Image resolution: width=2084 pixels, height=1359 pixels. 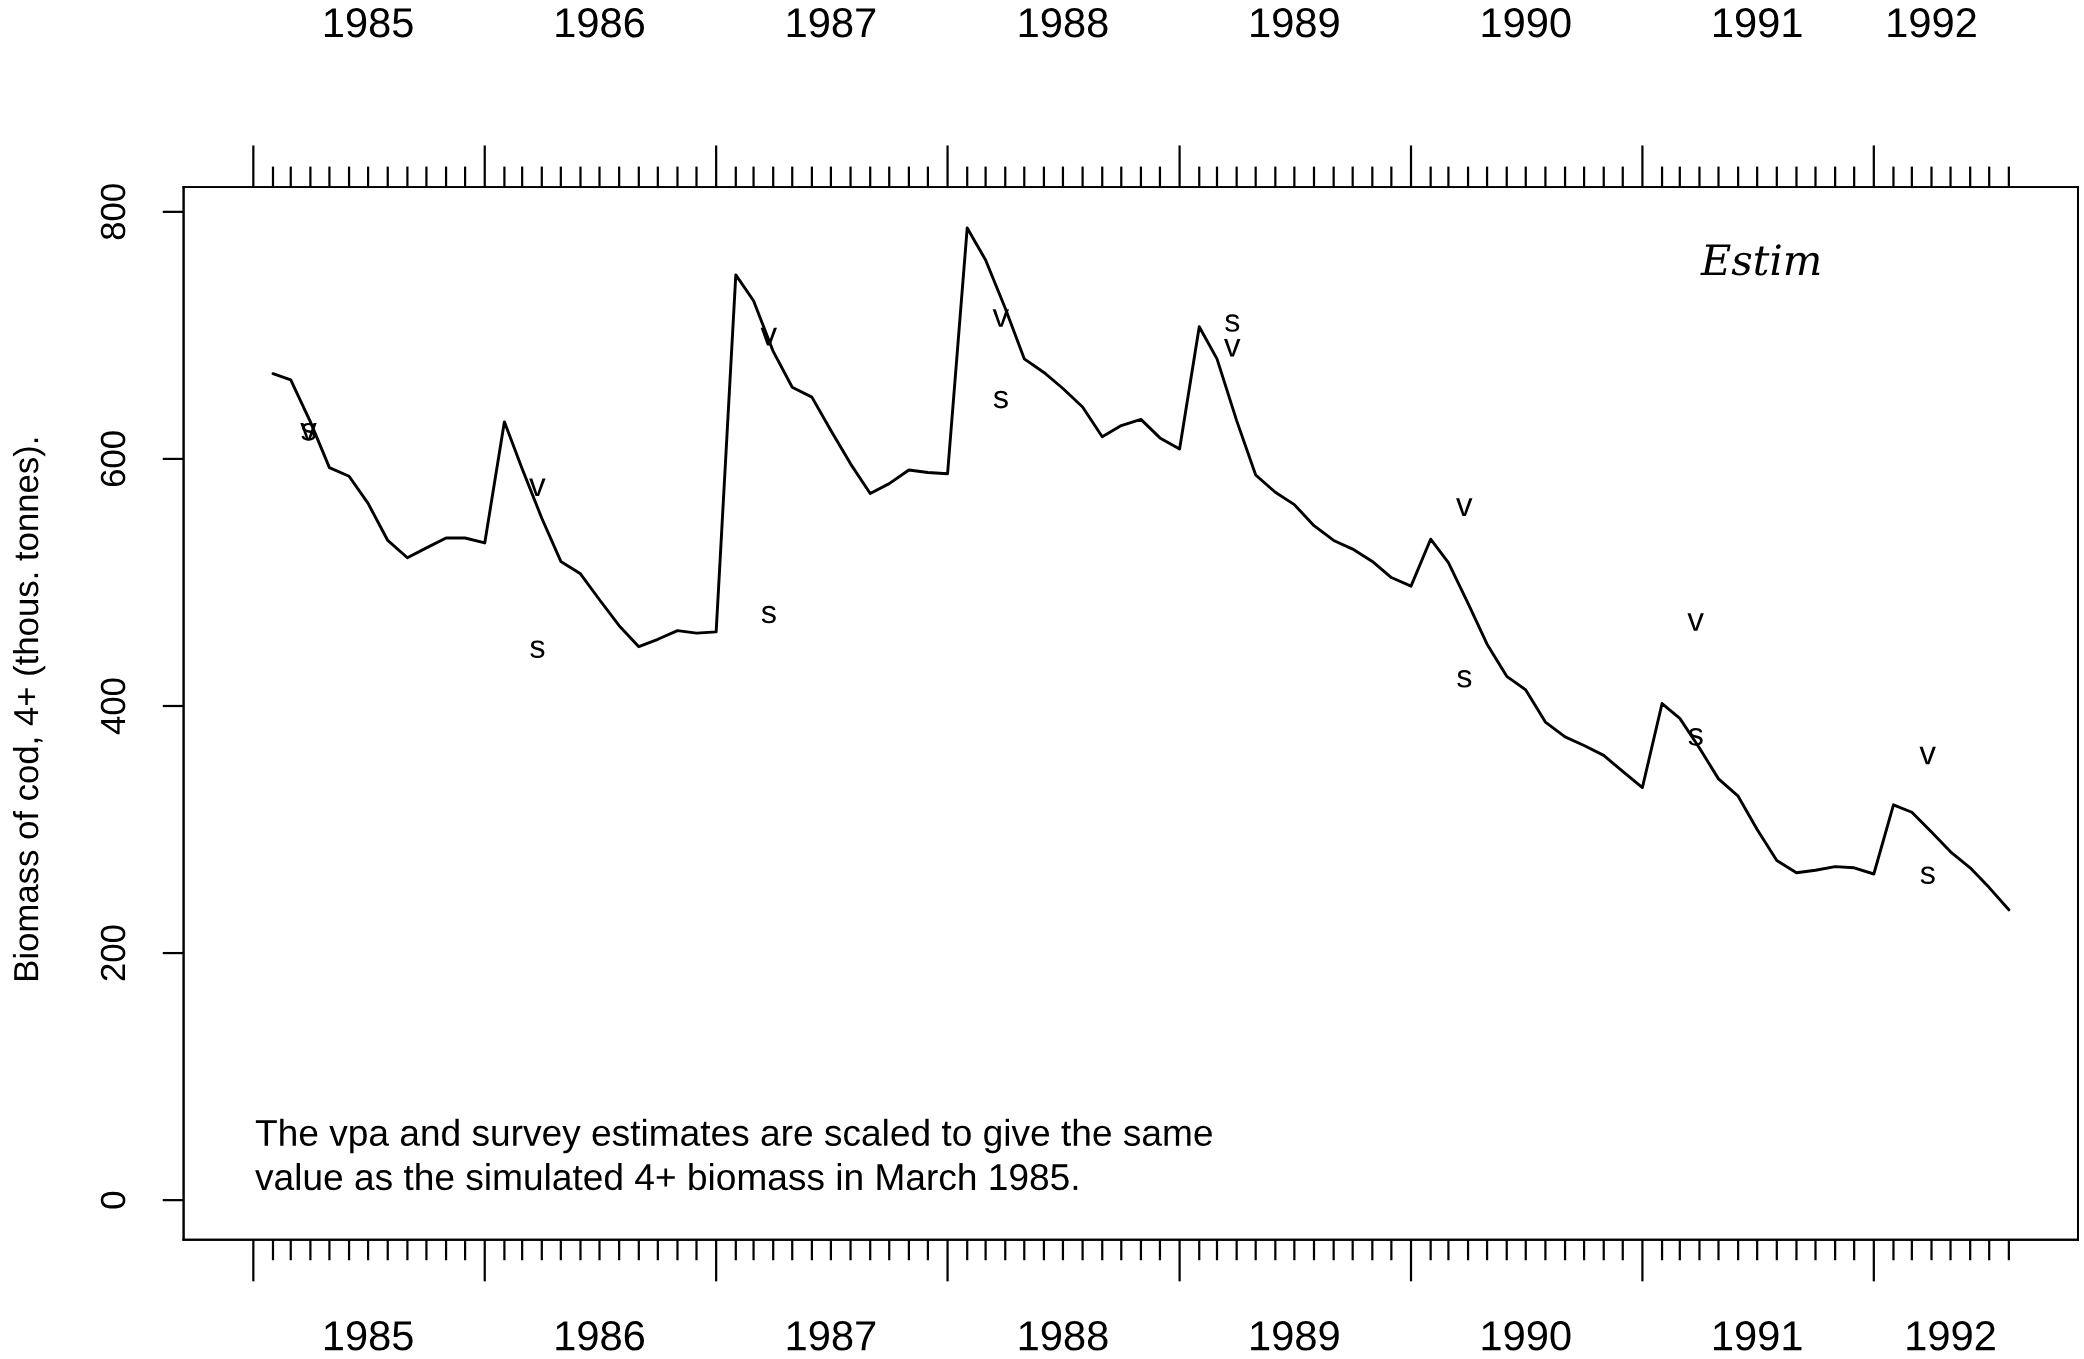 What do you see at coordinates (1295, 23) in the screenshot?
I see `x2-tick-label: 1989` at bounding box center [1295, 23].